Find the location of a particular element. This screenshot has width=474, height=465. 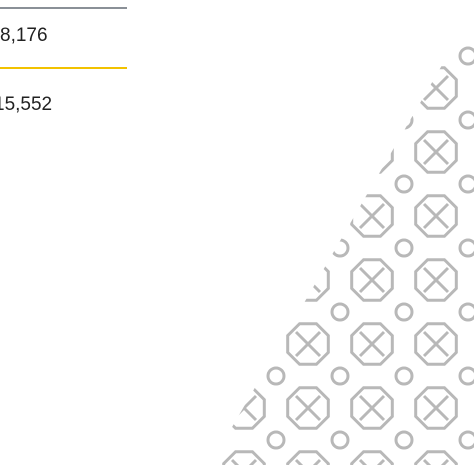

value-text: 8,176 is located at coordinates (24, 35).